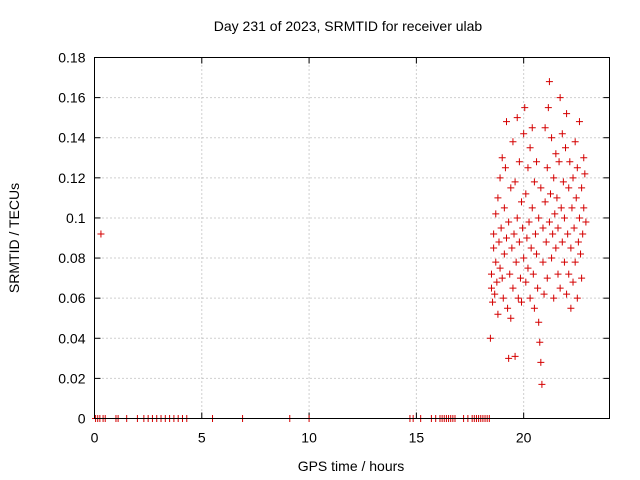 This screenshot has height=480, width=640. I want to click on y-tick-label: 0, so click(82, 419).